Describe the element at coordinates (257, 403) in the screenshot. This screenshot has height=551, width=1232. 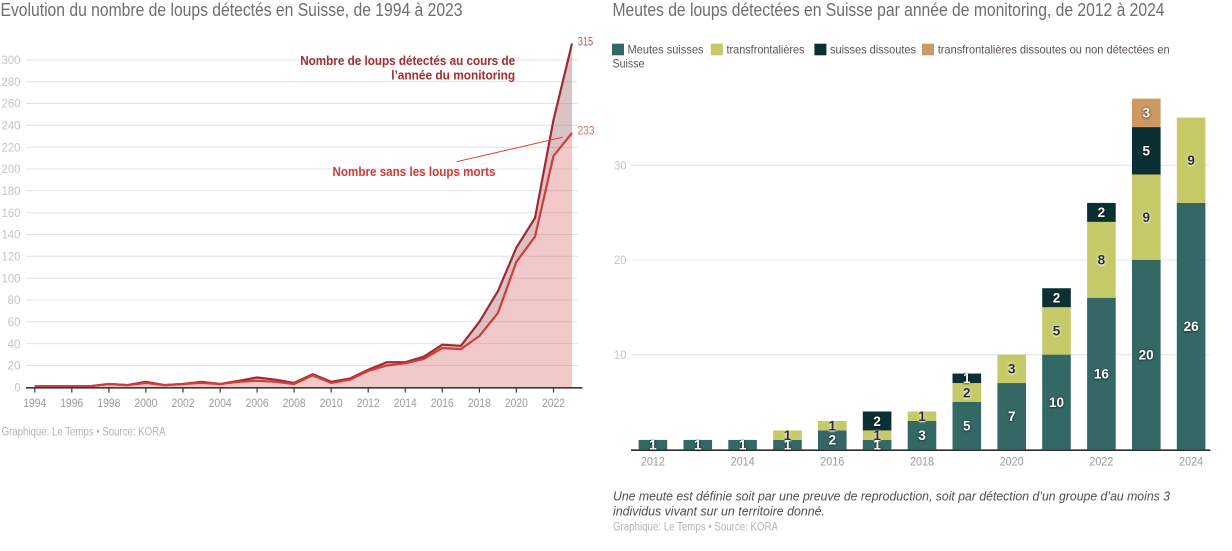
I see `svg-text: 2006` at that location.